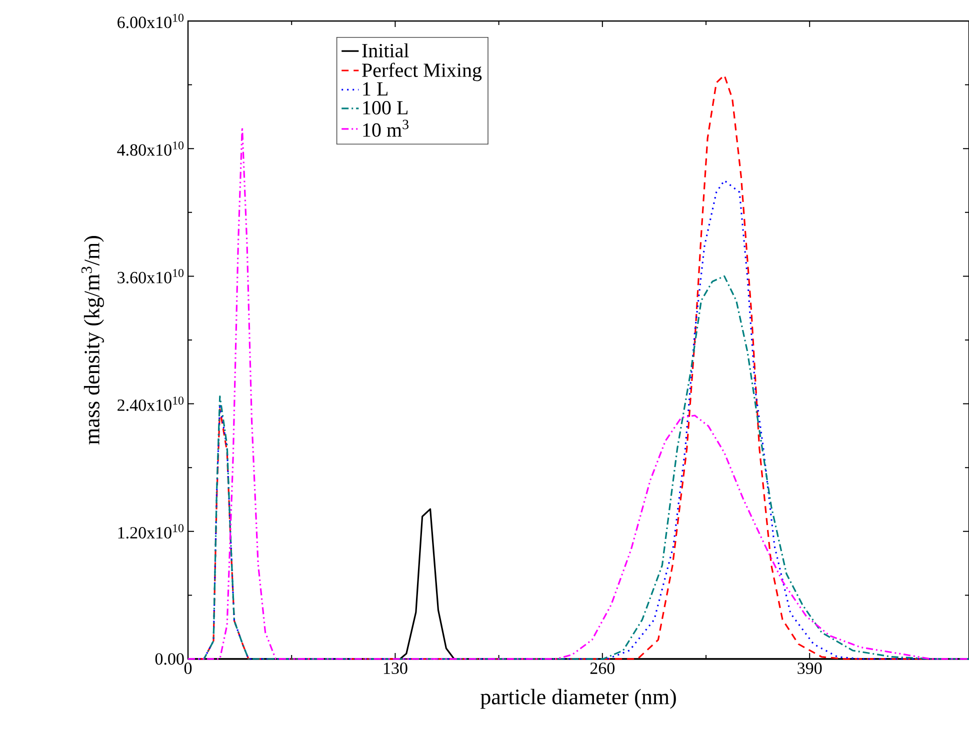  Describe the element at coordinates (385, 50) in the screenshot. I see `legend-label: Initial` at that location.